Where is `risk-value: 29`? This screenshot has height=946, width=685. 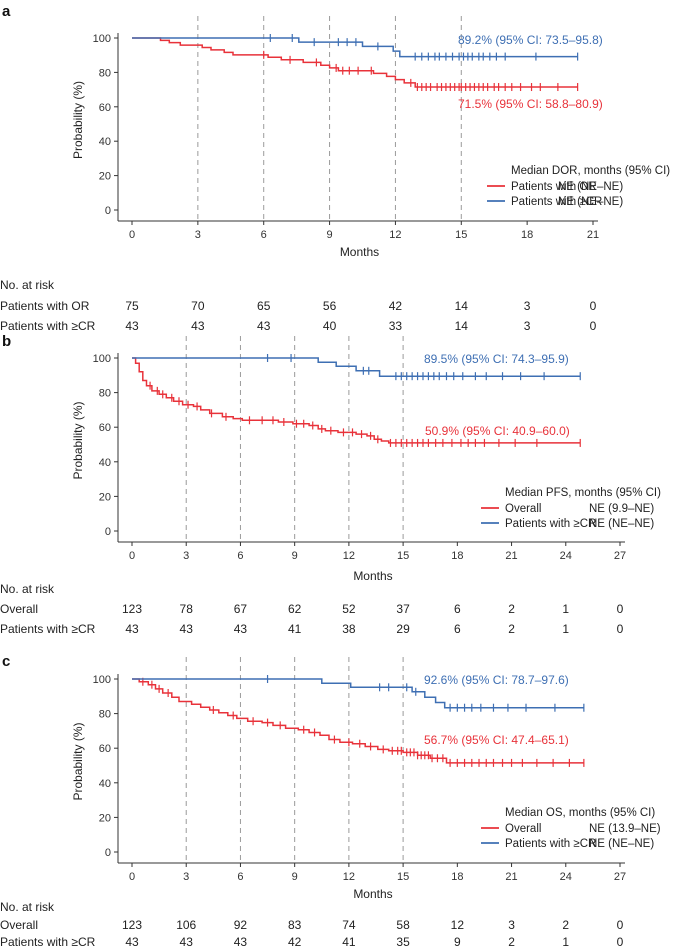
risk-value: 29 is located at coordinates (403, 629).